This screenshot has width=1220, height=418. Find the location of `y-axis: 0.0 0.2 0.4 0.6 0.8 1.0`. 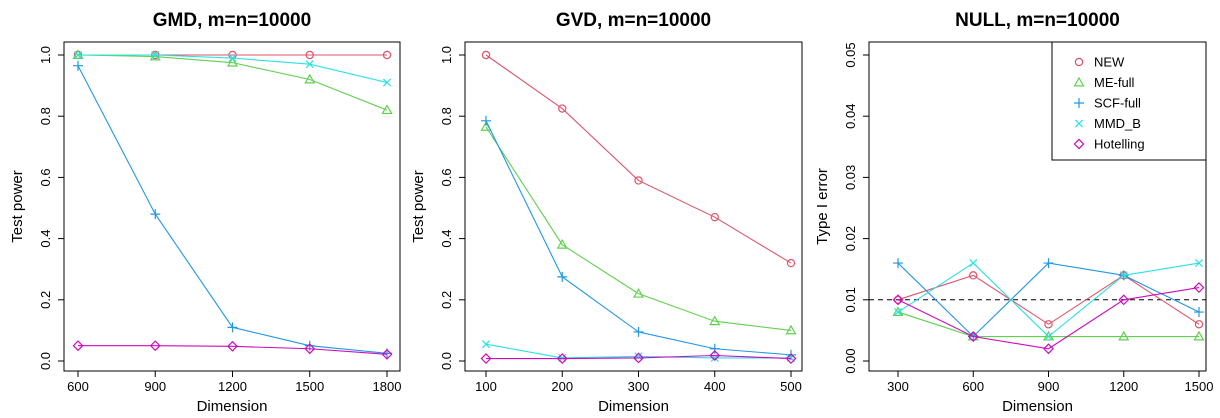

y-axis: 0.0 0.2 0.4 0.6 0.8 1.0 is located at coordinates (51, 208).